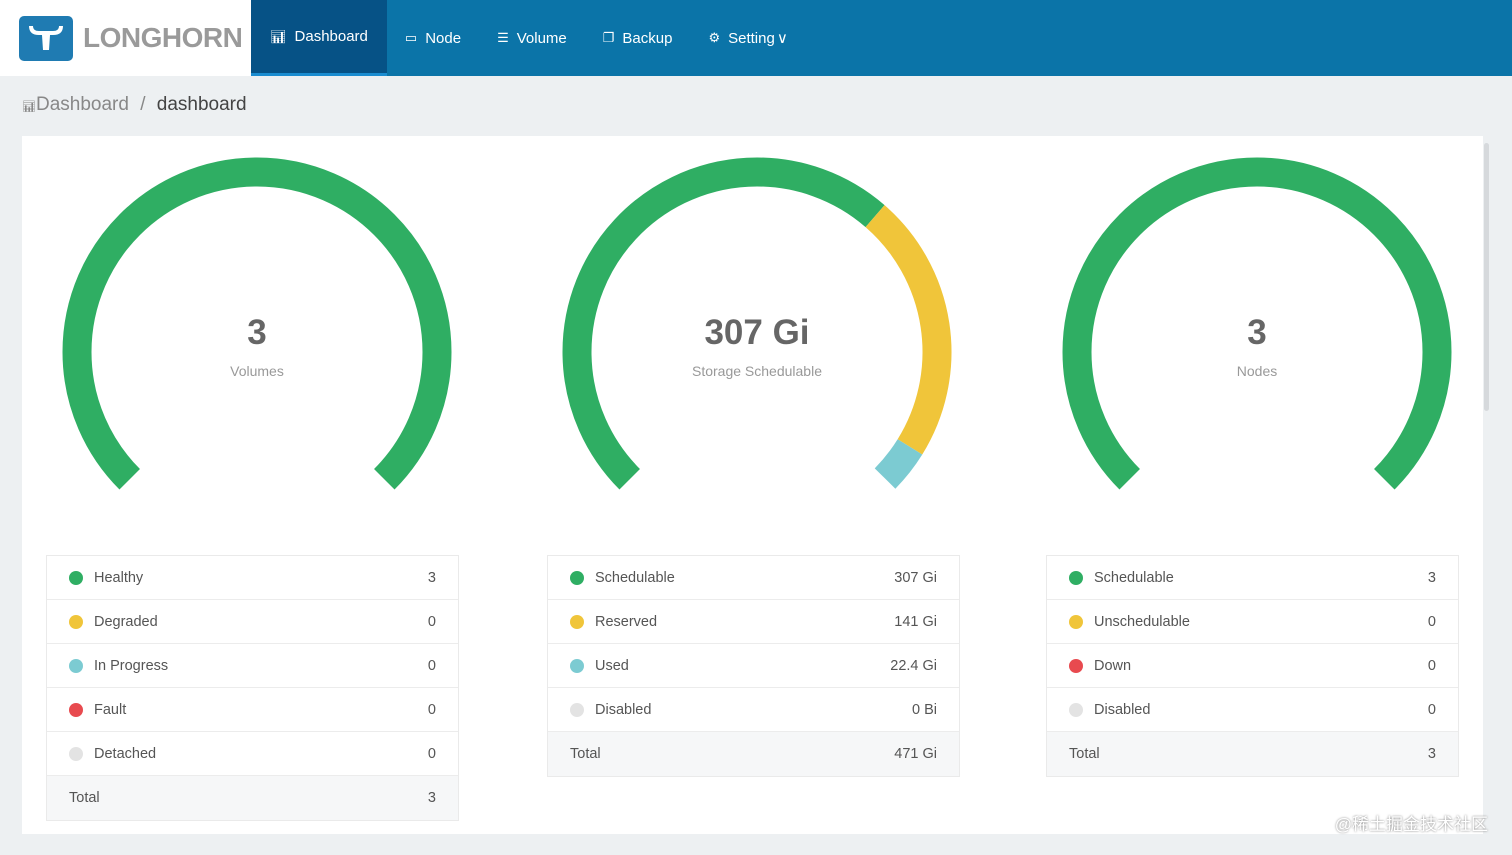  I want to click on gauge-value: 307 Gi, so click(757, 332).